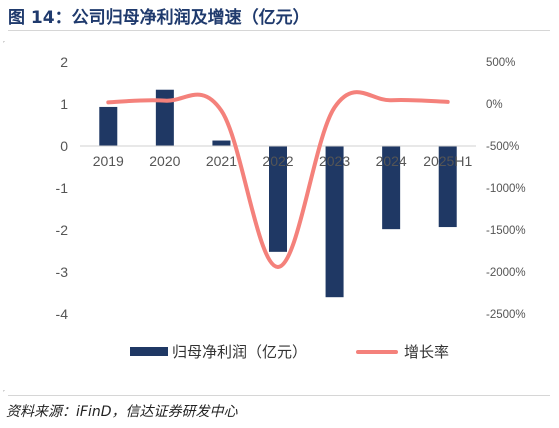  What do you see at coordinates (64, 146) in the screenshot?
I see `left-tick-label: 0` at bounding box center [64, 146].